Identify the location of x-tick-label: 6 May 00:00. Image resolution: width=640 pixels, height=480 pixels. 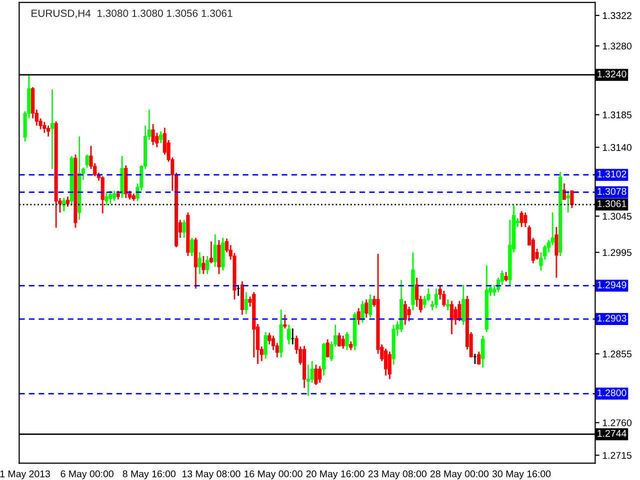
(87, 475).